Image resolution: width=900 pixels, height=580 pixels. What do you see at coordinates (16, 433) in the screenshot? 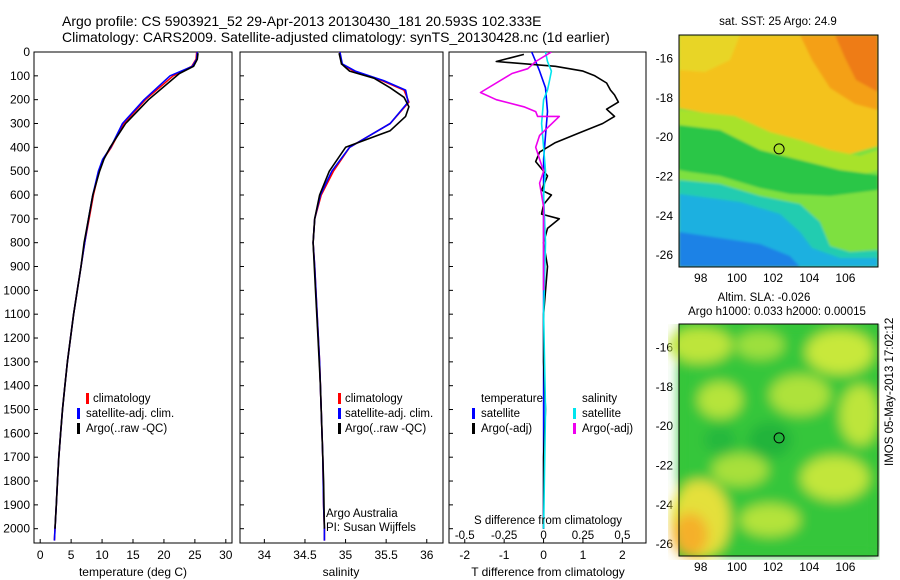
I see `depth-tick-label: 1600` at bounding box center [16, 433].